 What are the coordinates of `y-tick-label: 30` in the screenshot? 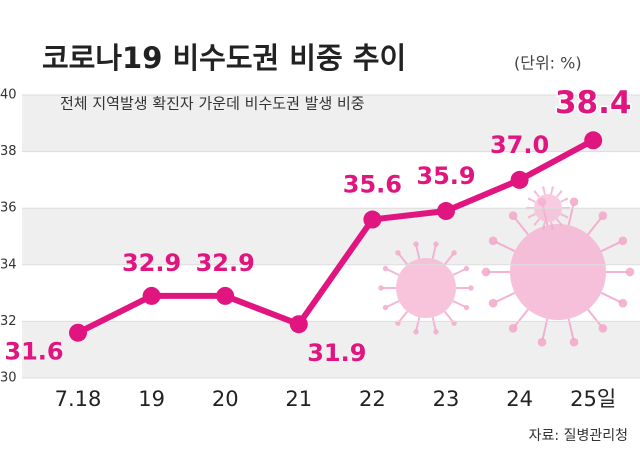 It's located at (8, 378).